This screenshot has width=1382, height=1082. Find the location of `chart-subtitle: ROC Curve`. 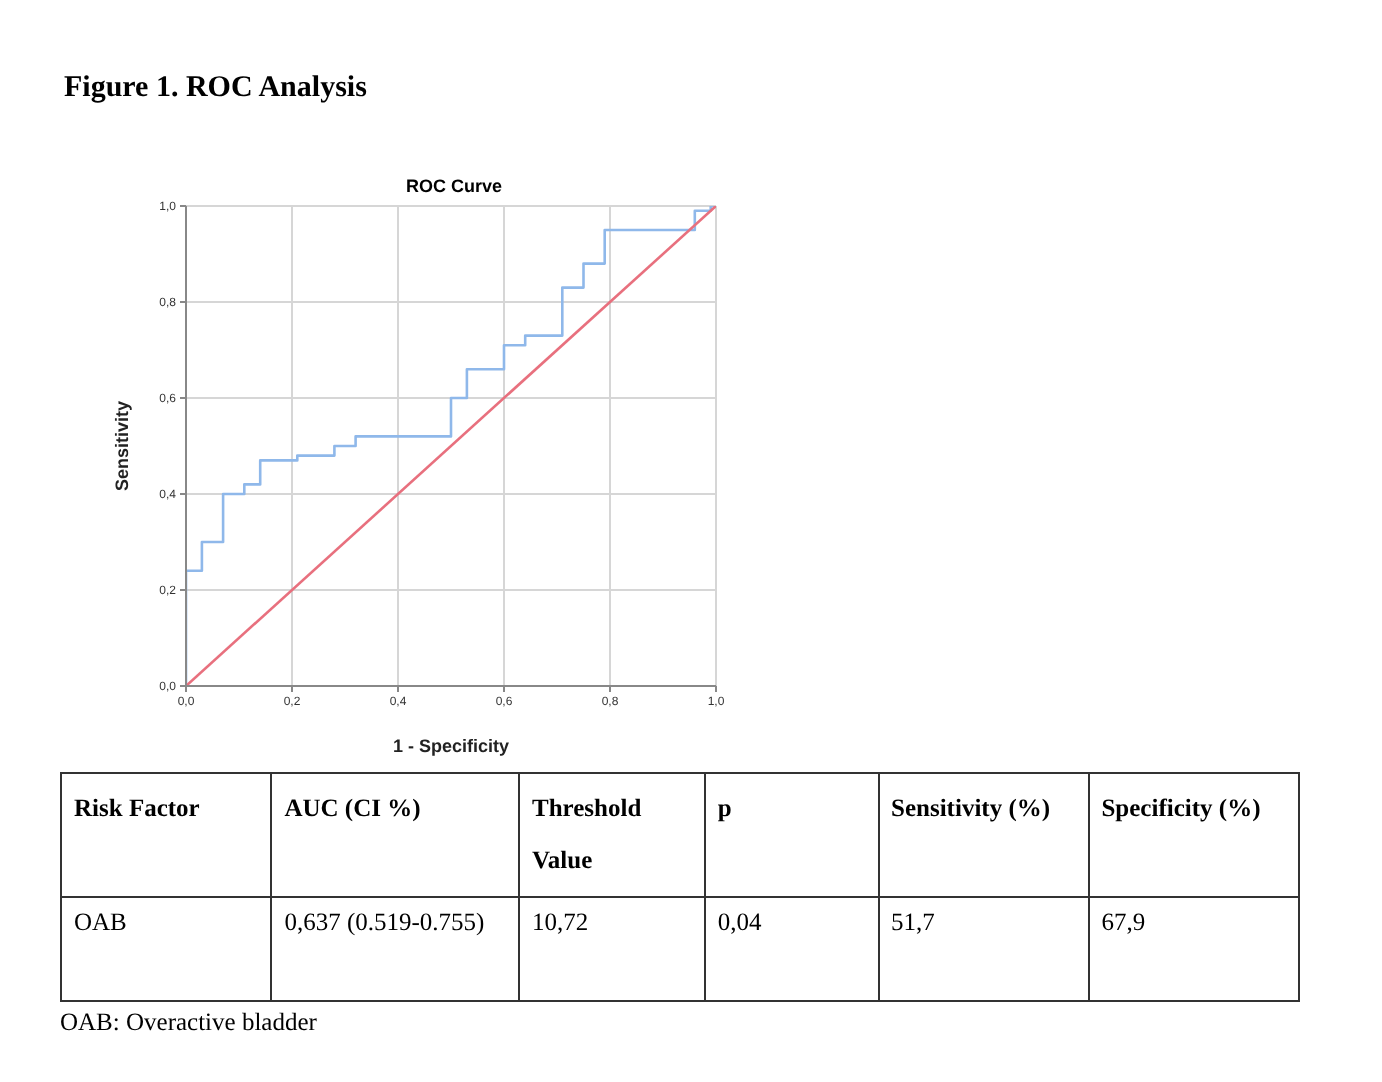

chart-subtitle: ROC Curve is located at coordinates (453, 186).